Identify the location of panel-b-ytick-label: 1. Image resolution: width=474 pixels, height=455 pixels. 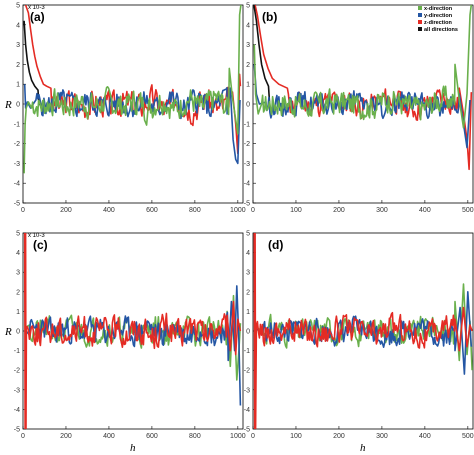
(248, 85).